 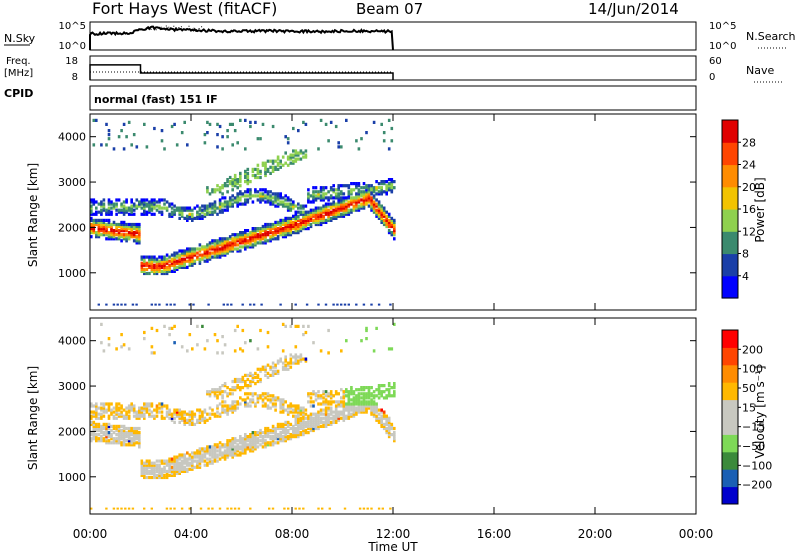 I want to click on y-tick-label: 4000, so click(x=72, y=341).